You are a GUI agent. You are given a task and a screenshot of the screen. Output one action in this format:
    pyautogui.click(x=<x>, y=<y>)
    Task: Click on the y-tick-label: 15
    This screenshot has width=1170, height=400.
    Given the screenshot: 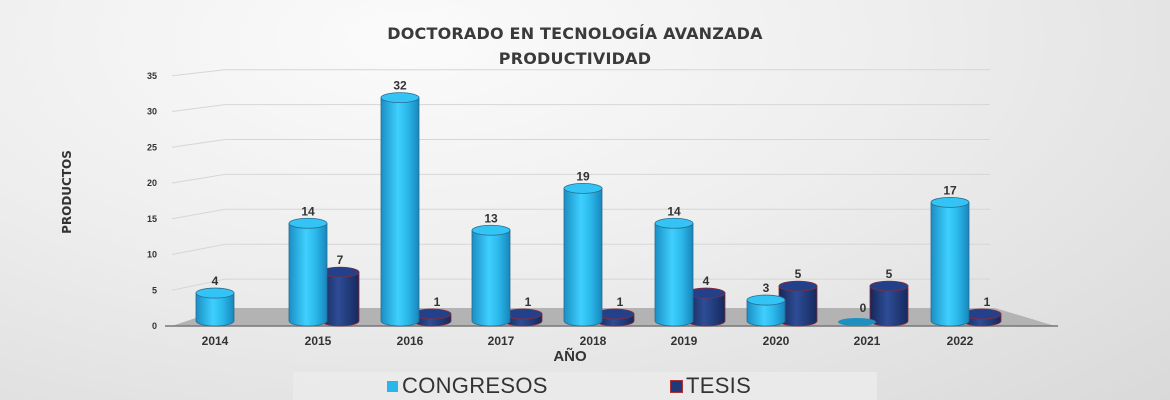 What is the action you would take?
    pyautogui.click(x=152, y=219)
    